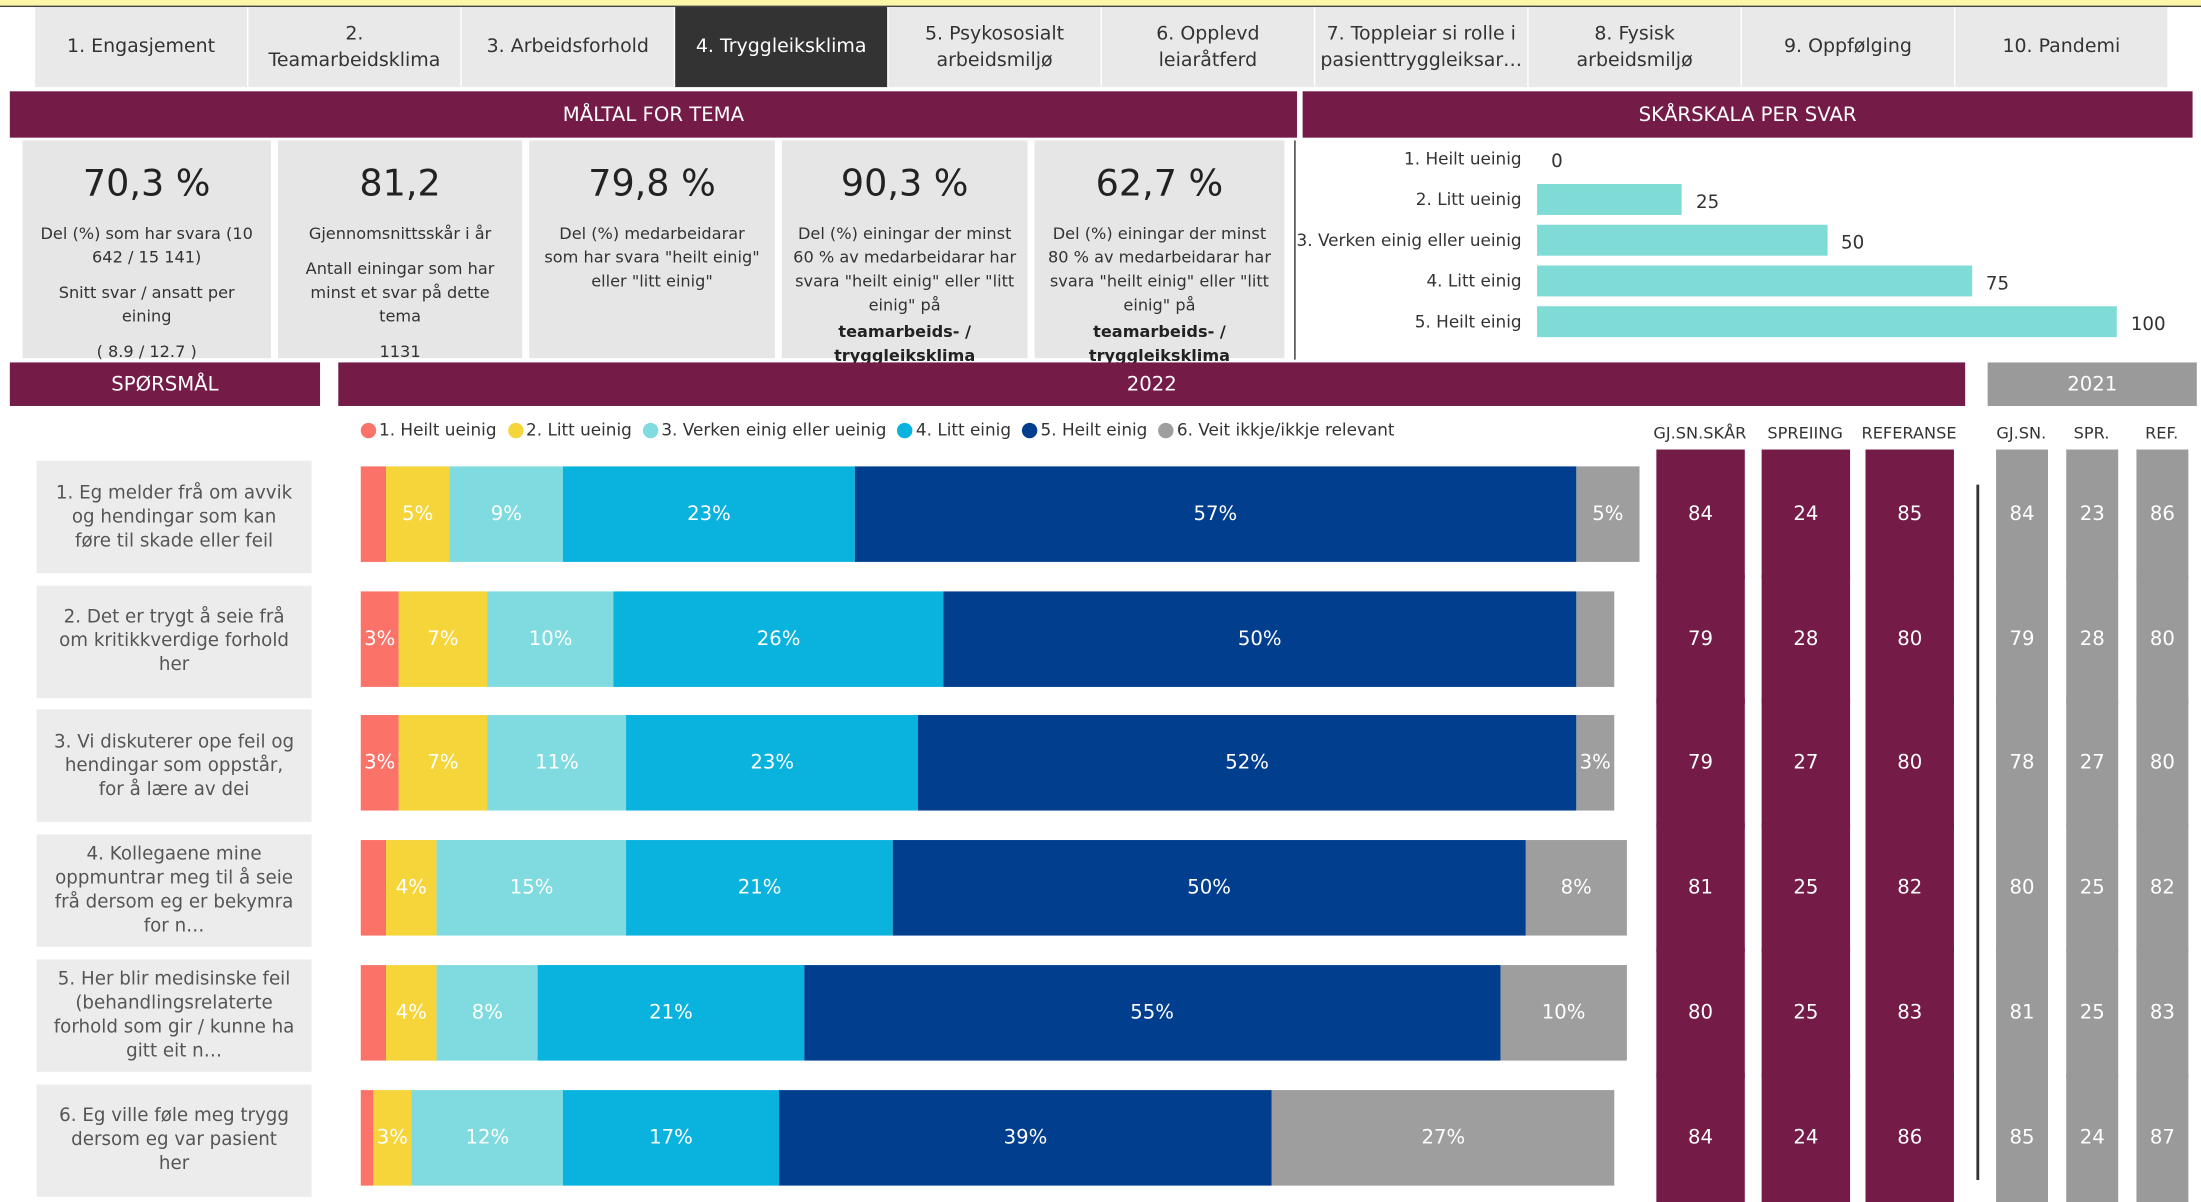 This screenshot has height=1202, width=2201. I want to click on scale-value: 100, so click(2148, 325).